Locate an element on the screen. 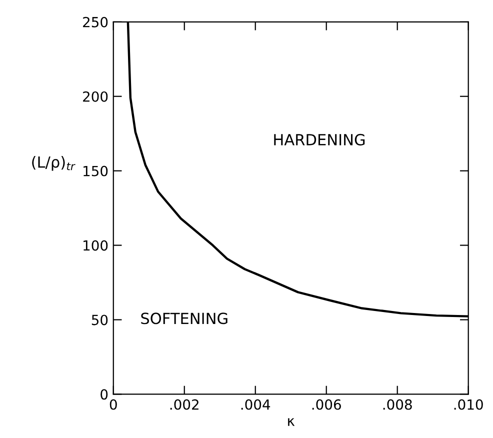 The width and height of the screenshot is (493, 438). x-tick-label: .010 is located at coordinates (468, 404).